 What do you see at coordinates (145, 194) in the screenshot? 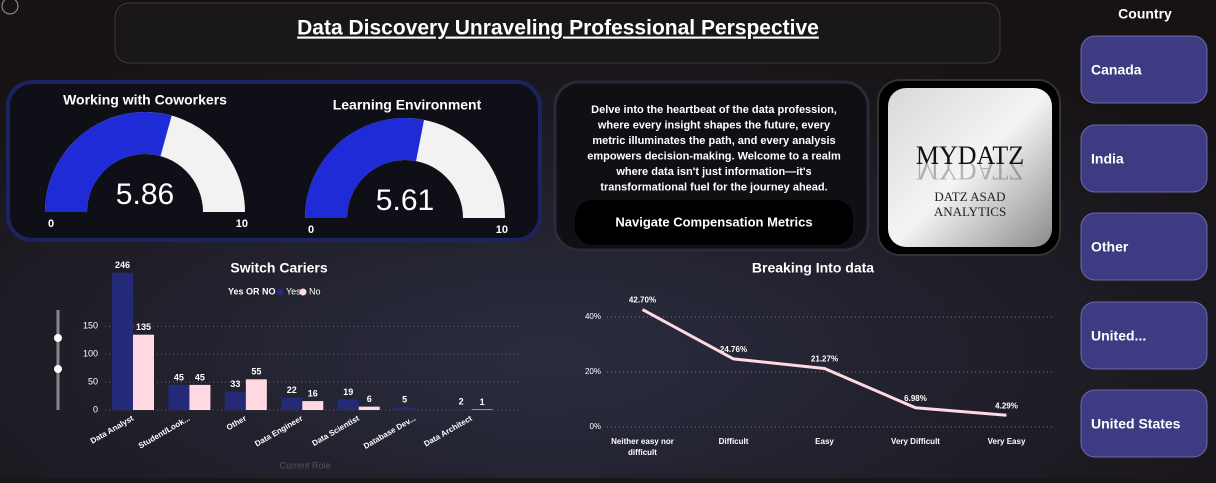
I see `gauge-value: 5.86` at bounding box center [145, 194].